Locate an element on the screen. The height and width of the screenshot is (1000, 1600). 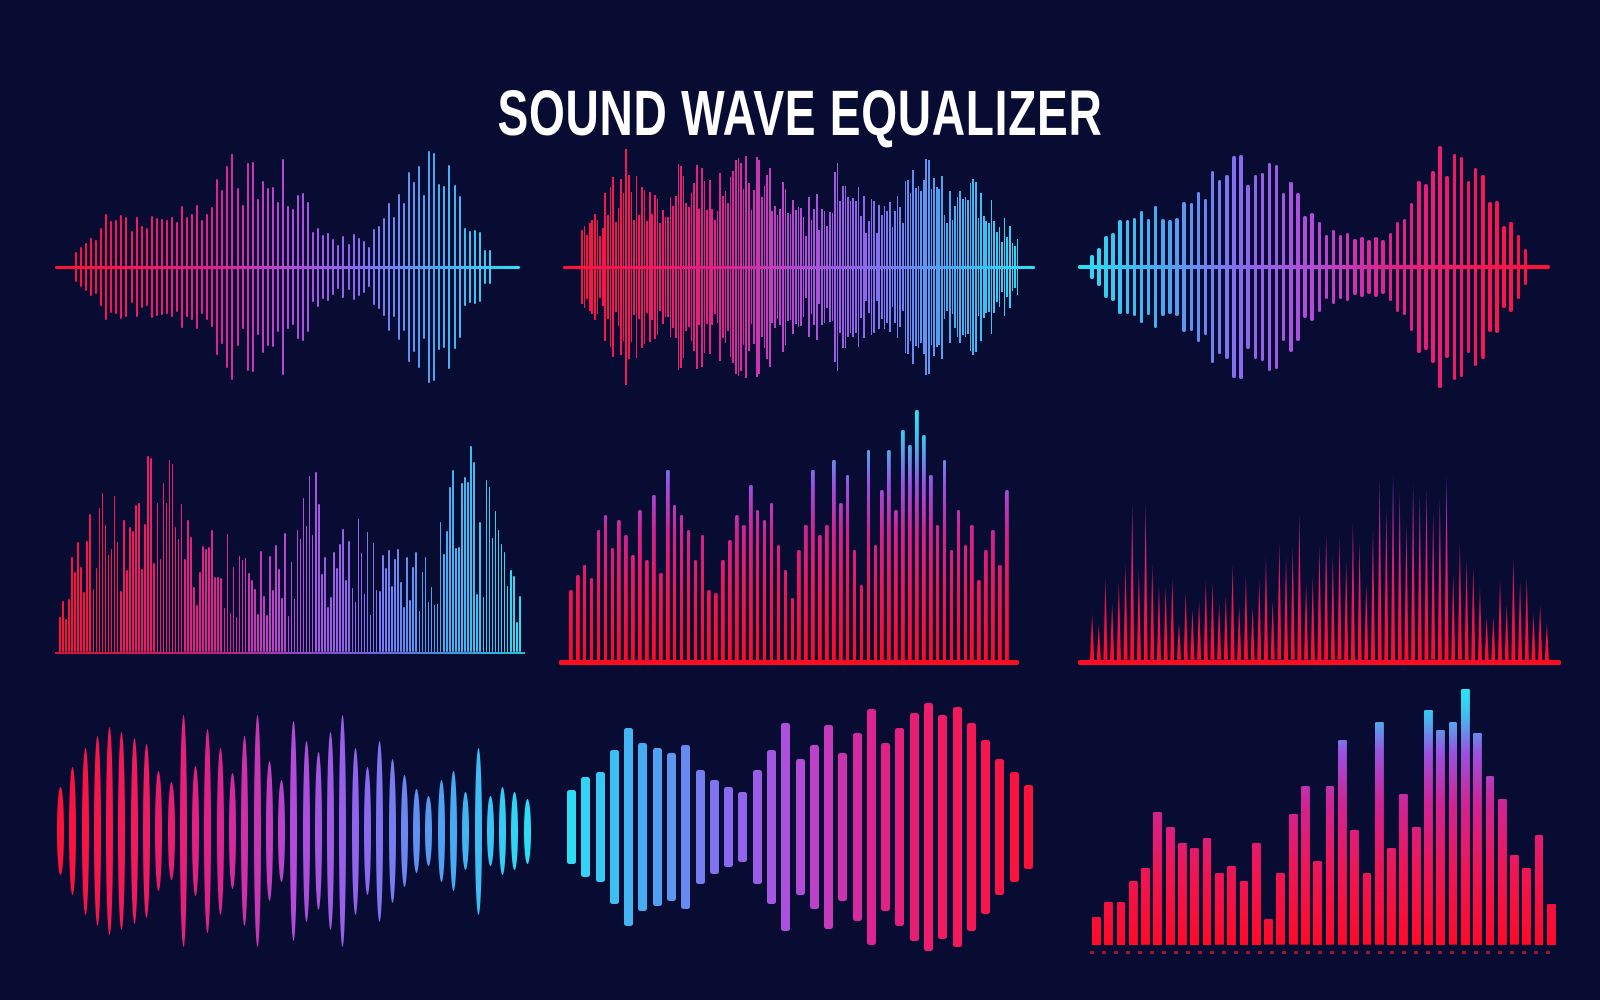
waveform-rounded-bars is located at coordinates (1314, 267).